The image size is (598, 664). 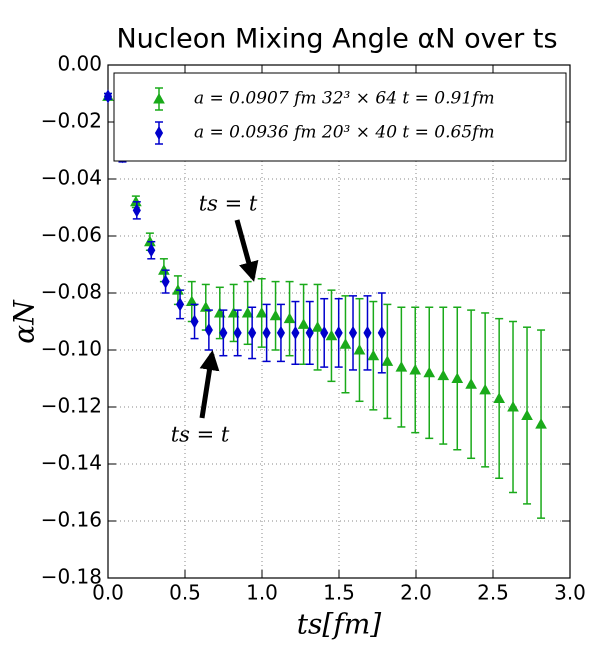 What do you see at coordinates (344, 133) in the screenshot?
I see `legend-label: a = 0.0936 fm 20³ × 40 t = 0.65fm` at bounding box center [344, 133].